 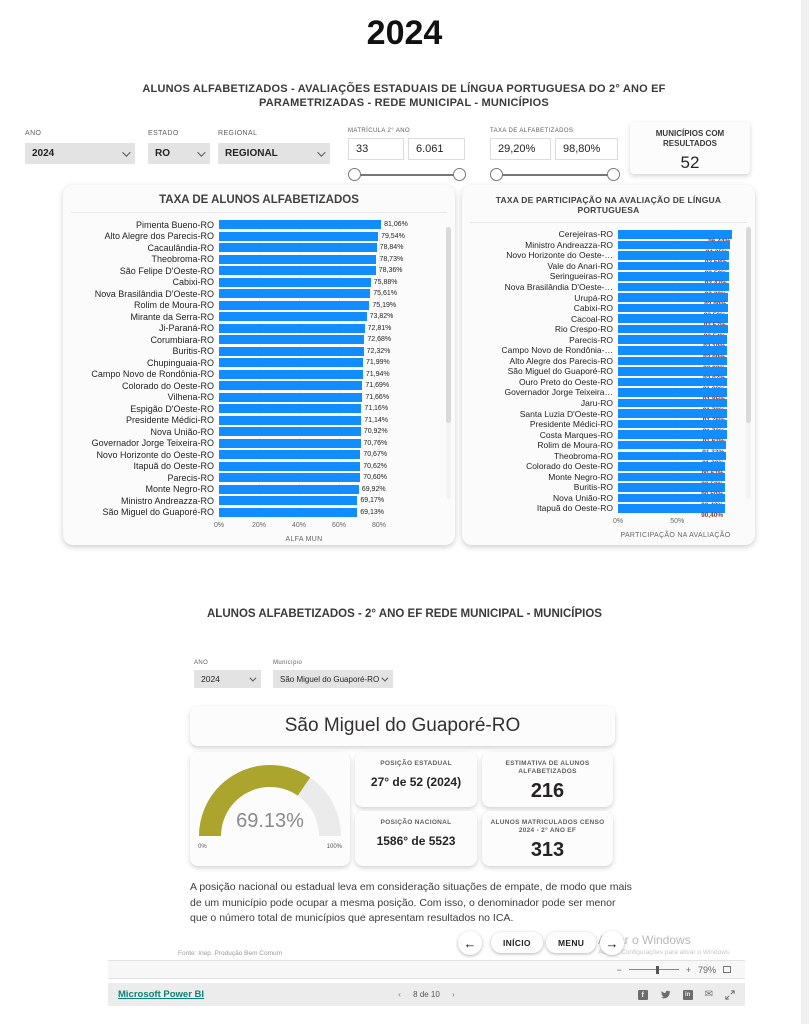 What do you see at coordinates (672, 511) in the screenshot?
I see `bar: 90,40%` at bounding box center [672, 511].